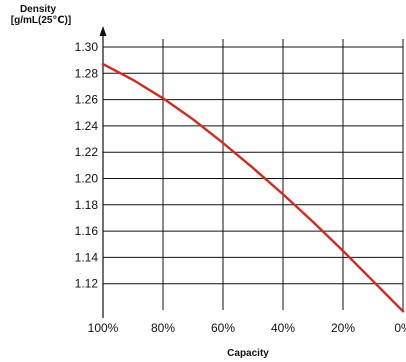 The height and width of the screenshot is (362, 406). What do you see at coordinates (343, 328) in the screenshot?
I see `x-tick-label: 20%` at bounding box center [343, 328].